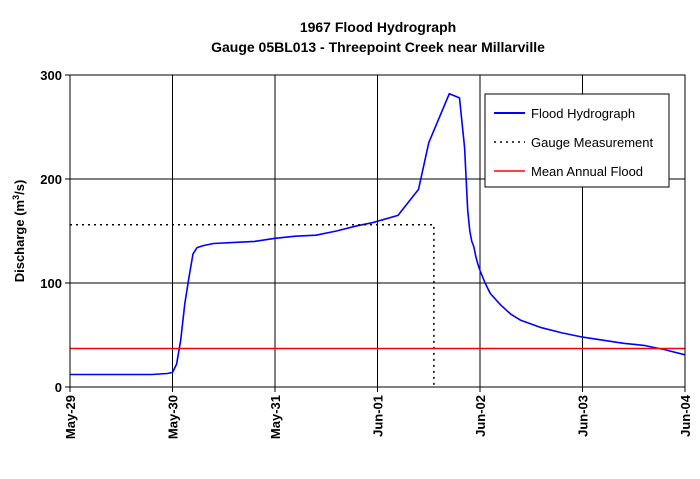 This screenshot has width=700, height=479. What do you see at coordinates (378, 27) in the screenshot?
I see `chart-title: 1967 Flood Hydrograph` at bounding box center [378, 27].